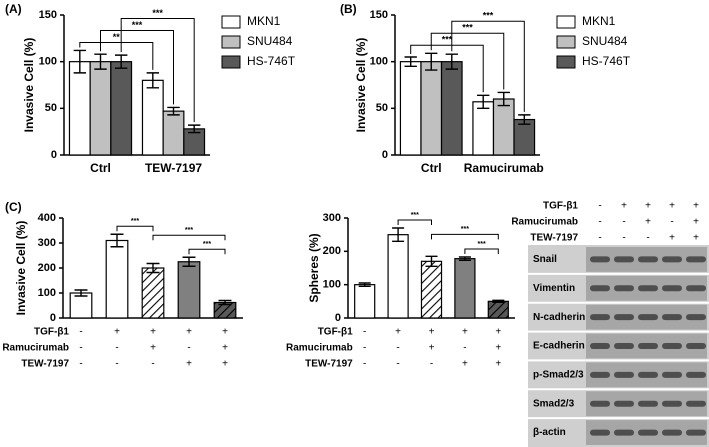 Image resolution: width=709 pixels, height=447 pixels. I want to click on y-tick-label: 150, so click(379, 15).